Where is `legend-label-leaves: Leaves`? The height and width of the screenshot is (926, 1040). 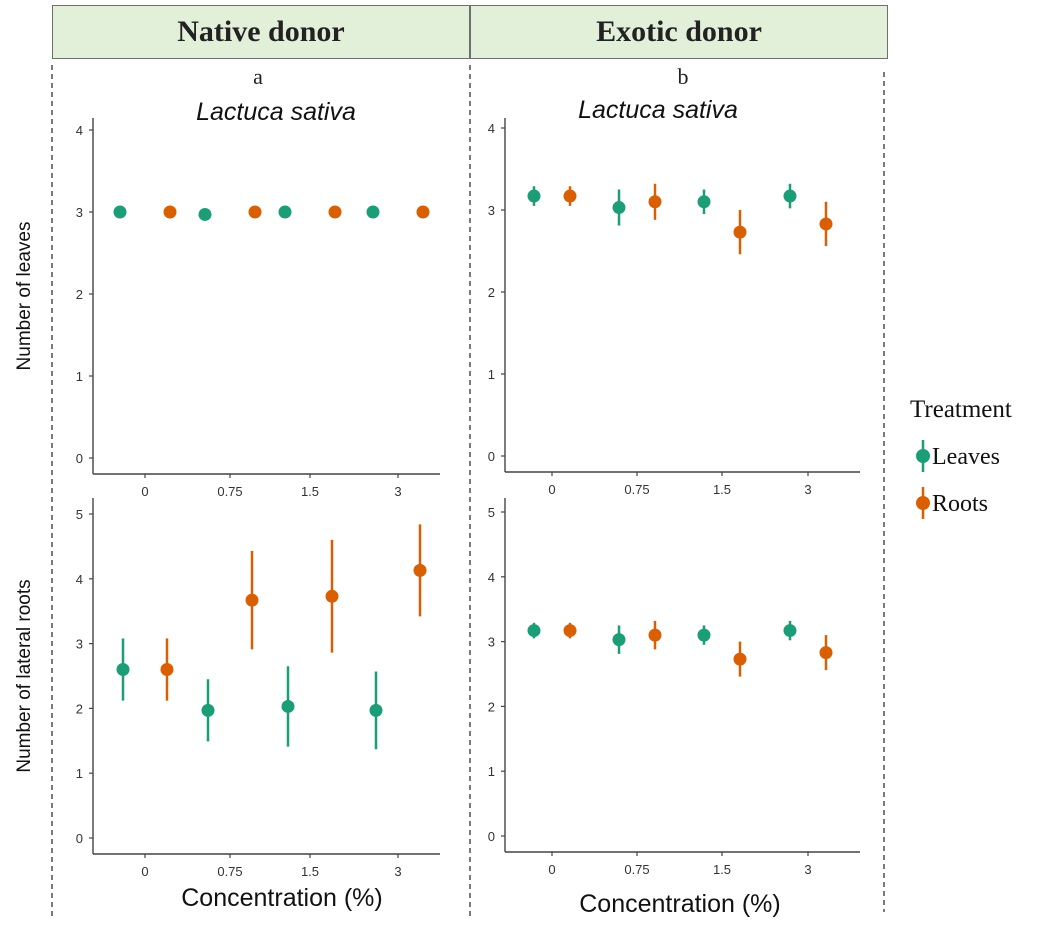 legend-label-leaves: Leaves is located at coordinates (966, 457).